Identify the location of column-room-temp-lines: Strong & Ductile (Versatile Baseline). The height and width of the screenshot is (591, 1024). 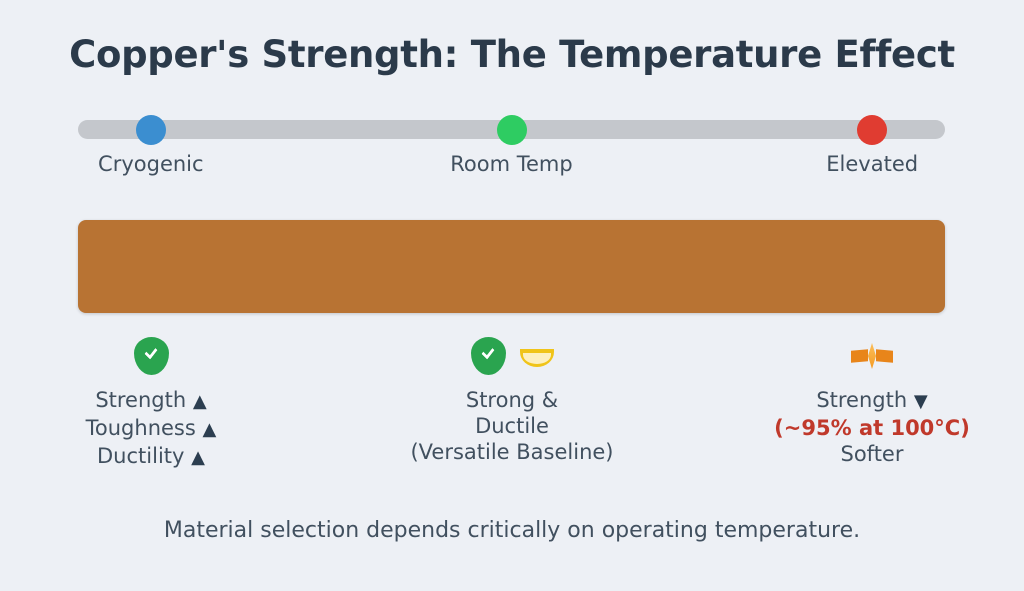
(512, 426).